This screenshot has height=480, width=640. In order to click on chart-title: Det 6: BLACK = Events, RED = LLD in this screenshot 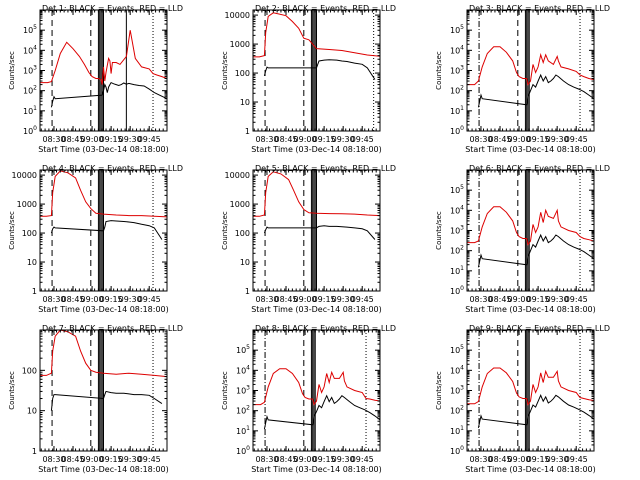, I will do `click(539, 168)`.